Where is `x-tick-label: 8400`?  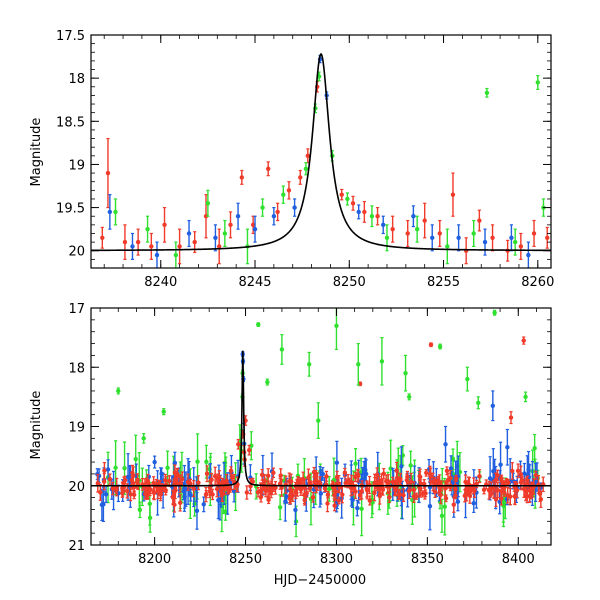
x-tick-label: 8400 is located at coordinates (518, 559).